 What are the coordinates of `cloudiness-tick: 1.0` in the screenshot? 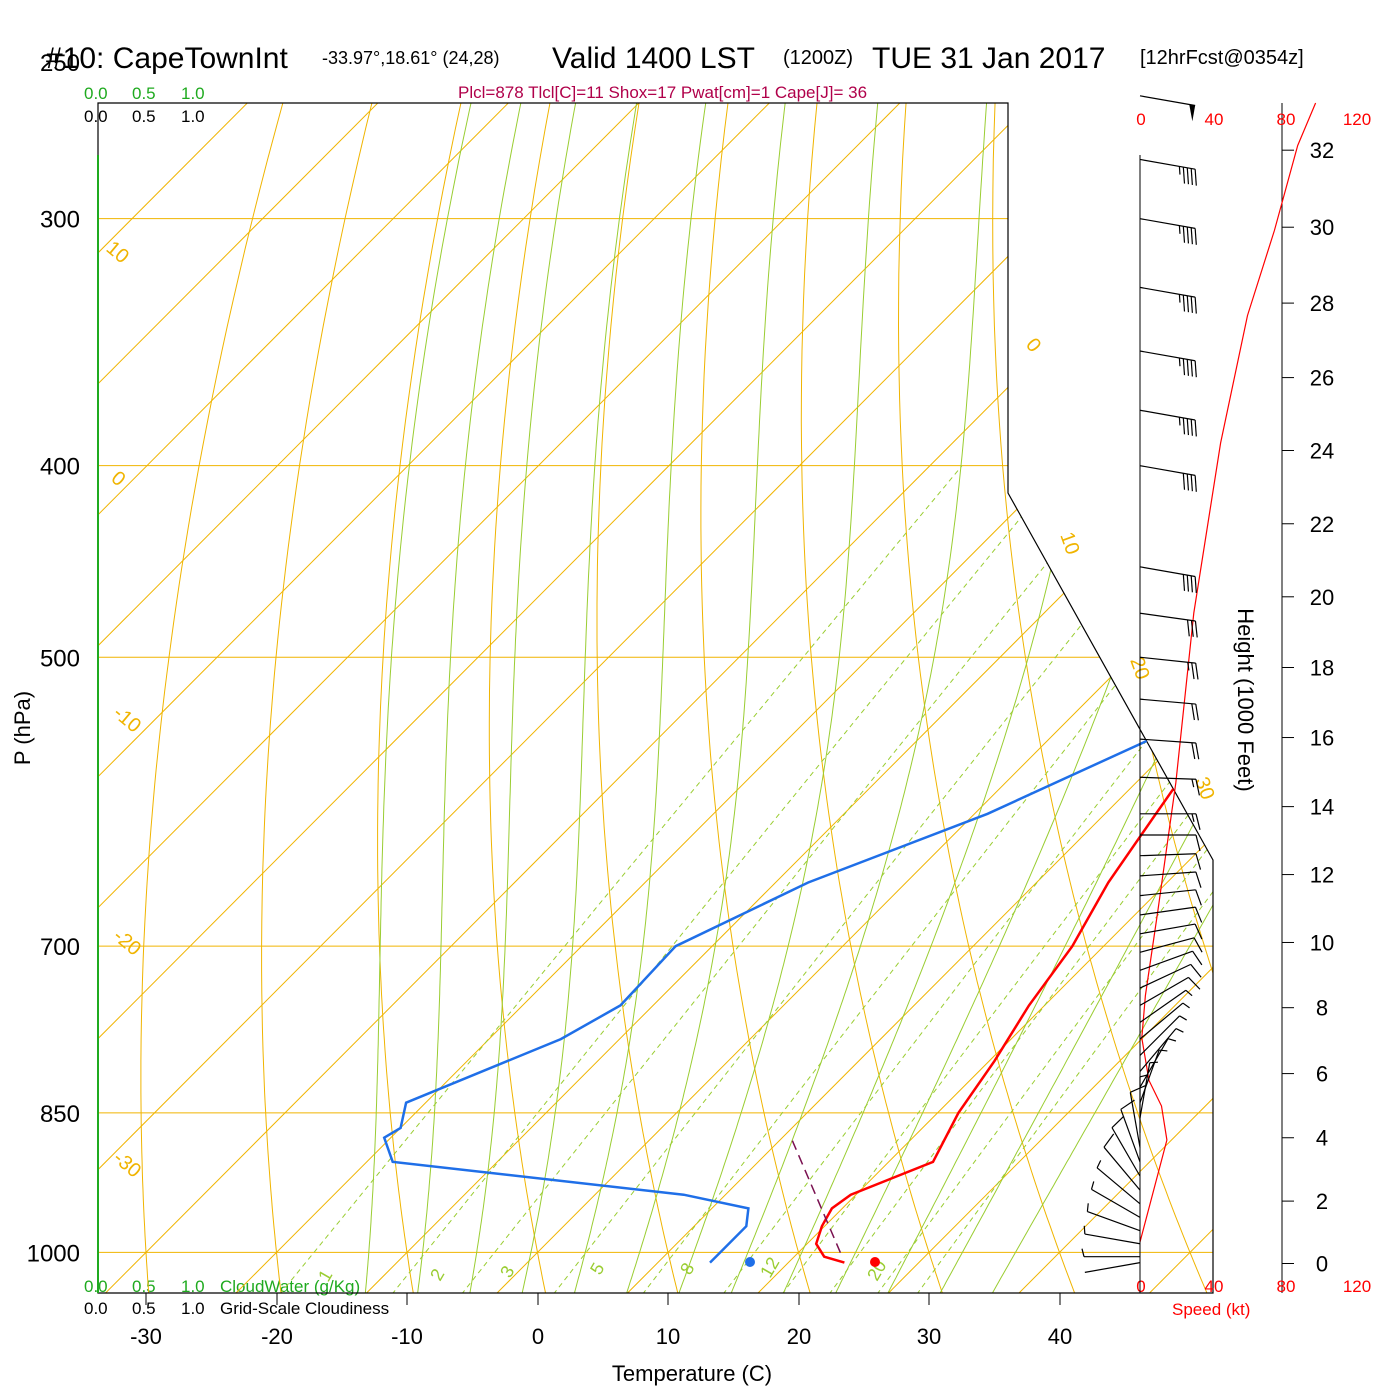 It's located at (193, 116).